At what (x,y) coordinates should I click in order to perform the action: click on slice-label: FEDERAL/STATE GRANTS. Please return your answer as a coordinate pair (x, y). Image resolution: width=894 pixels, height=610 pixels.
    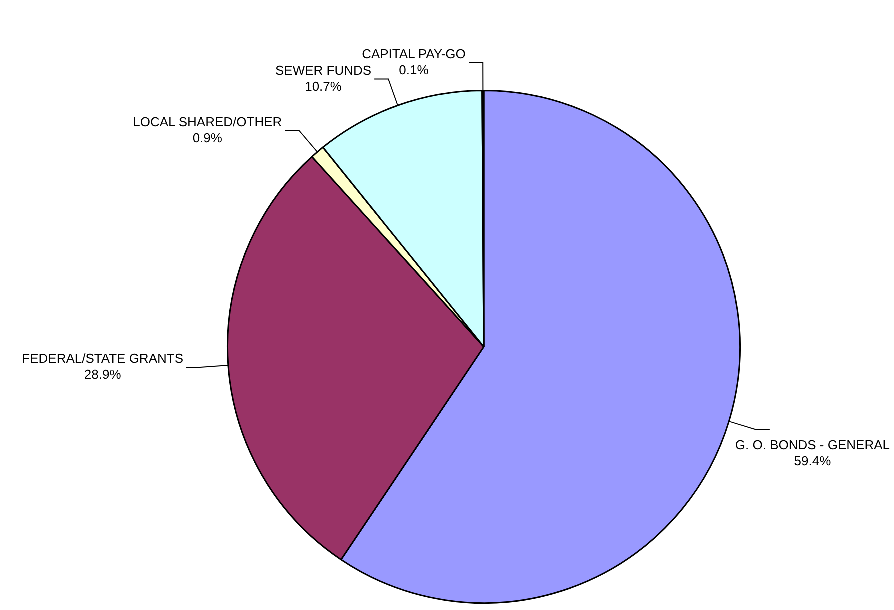
    Looking at the image, I should click on (103, 358).